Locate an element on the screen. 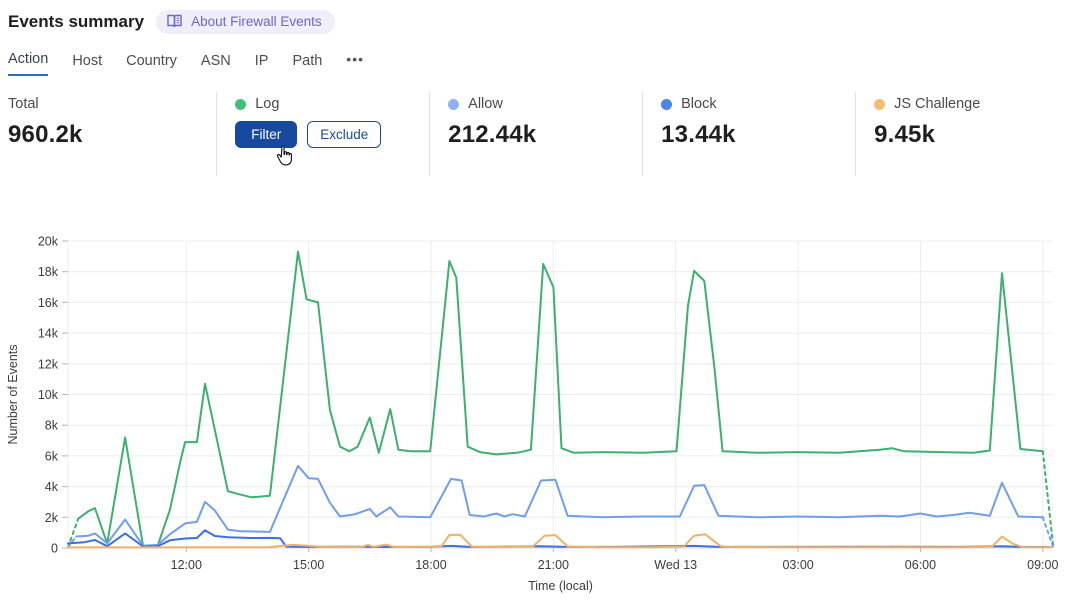  svg-text: 21:00 is located at coordinates (553, 565).